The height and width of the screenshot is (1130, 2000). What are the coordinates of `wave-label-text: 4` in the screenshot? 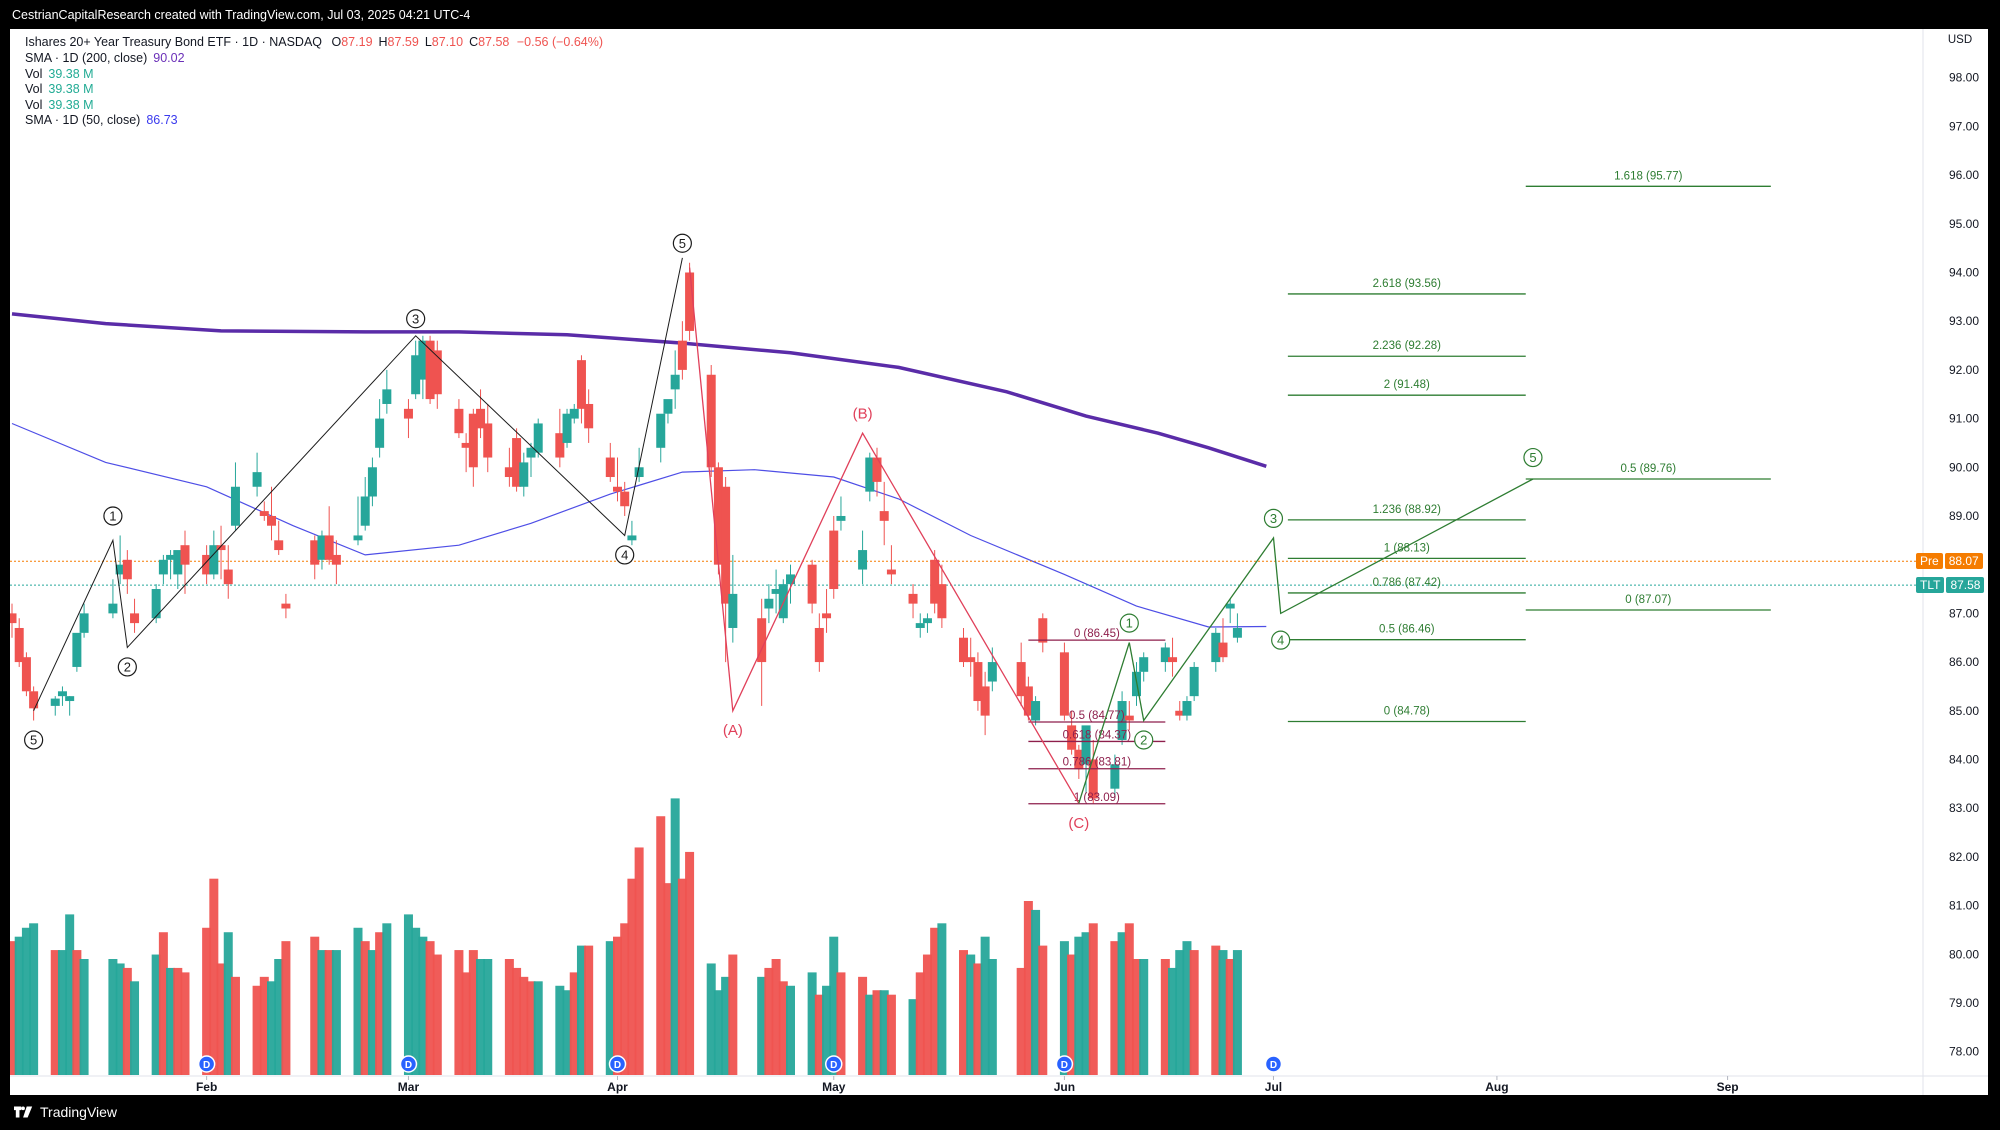 It's located at (624, 554).